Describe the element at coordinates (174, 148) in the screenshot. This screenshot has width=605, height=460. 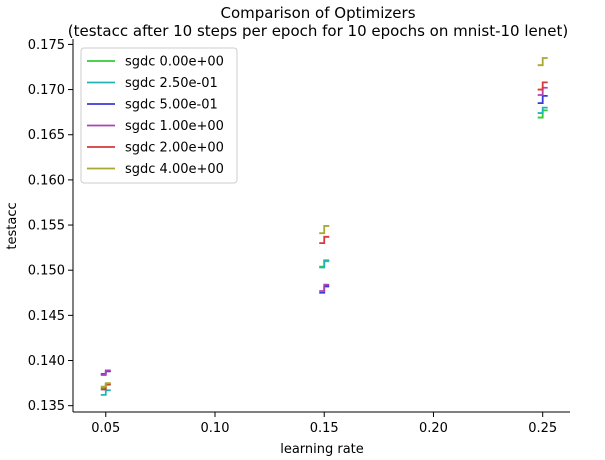
I see `legend-entry: sgdc 2.00e+00` at that location.